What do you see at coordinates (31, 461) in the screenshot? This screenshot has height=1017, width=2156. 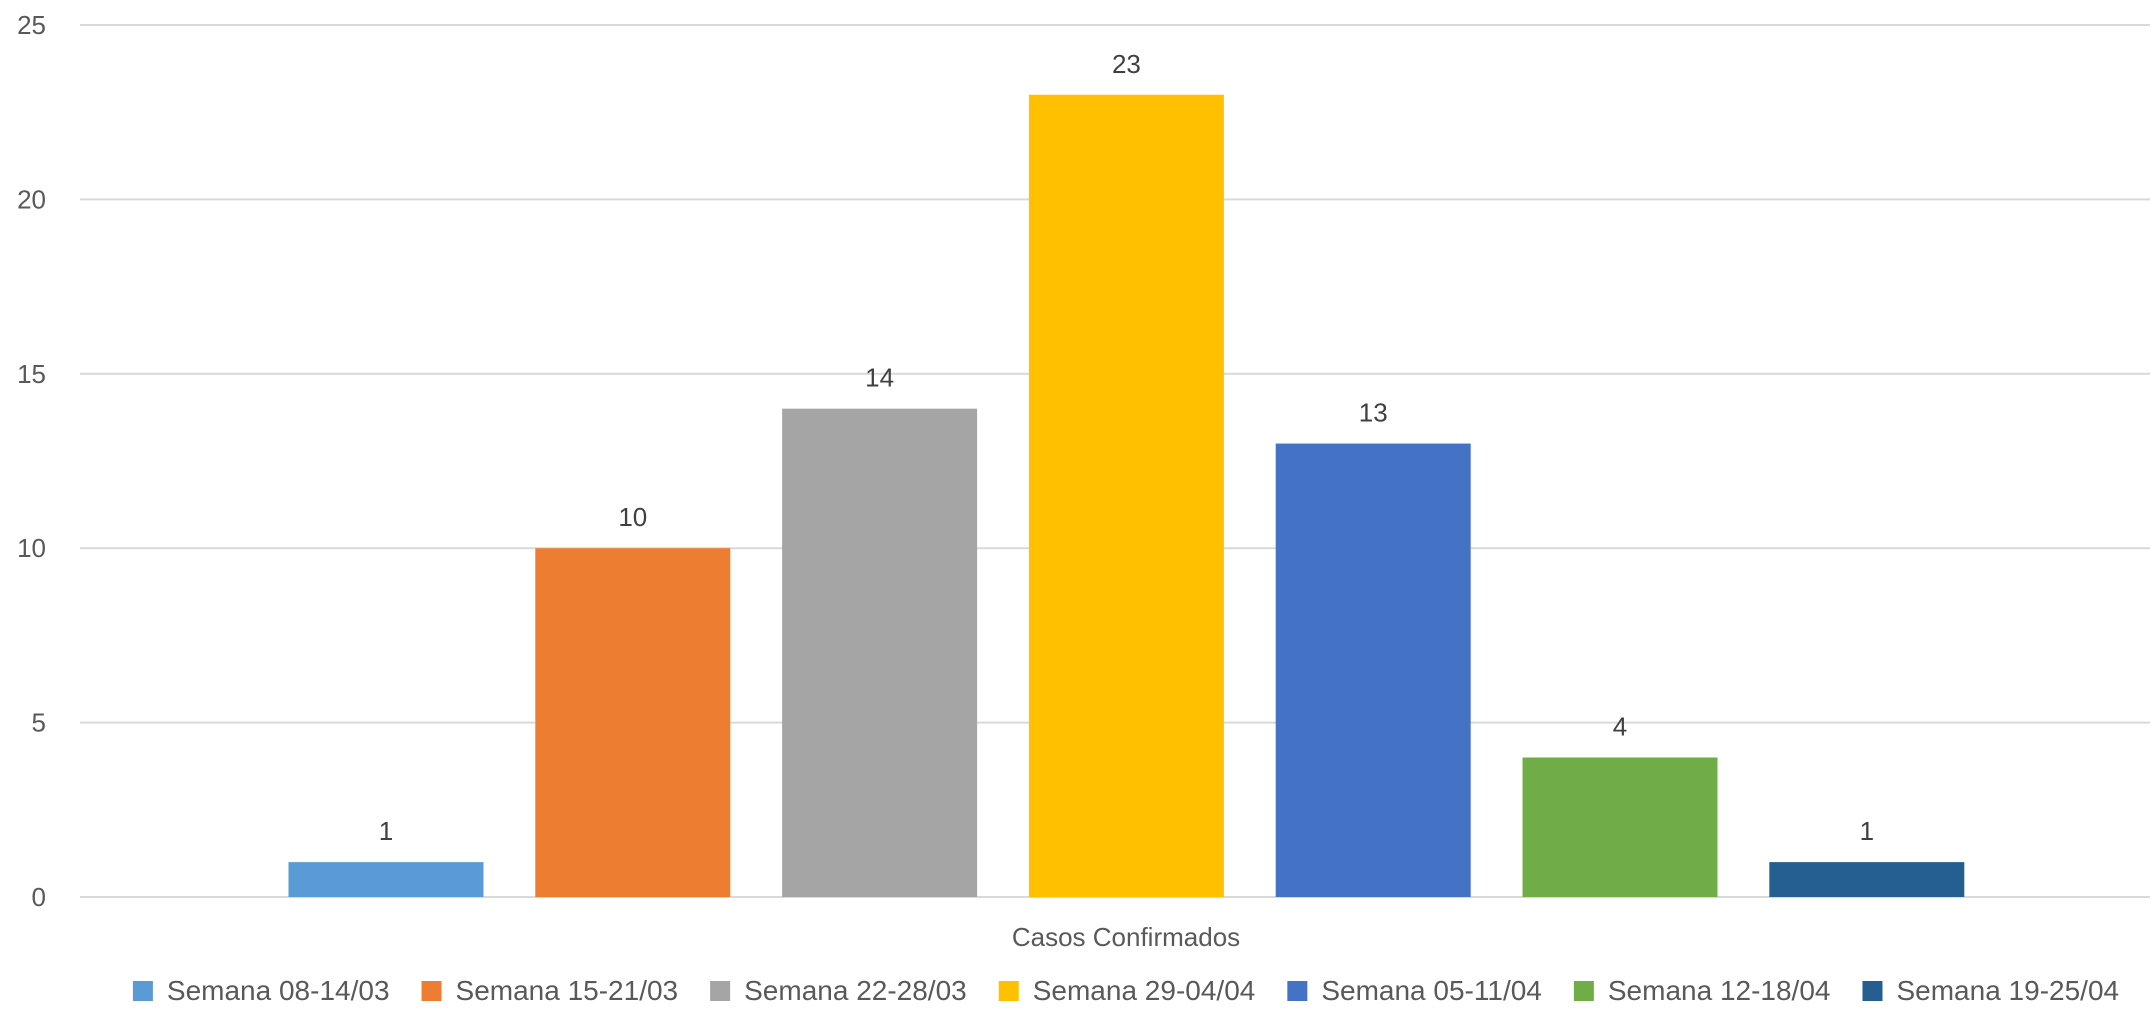 I see `y-axis: 0 5 10 15 20 25` at bounding box center [31, 461].